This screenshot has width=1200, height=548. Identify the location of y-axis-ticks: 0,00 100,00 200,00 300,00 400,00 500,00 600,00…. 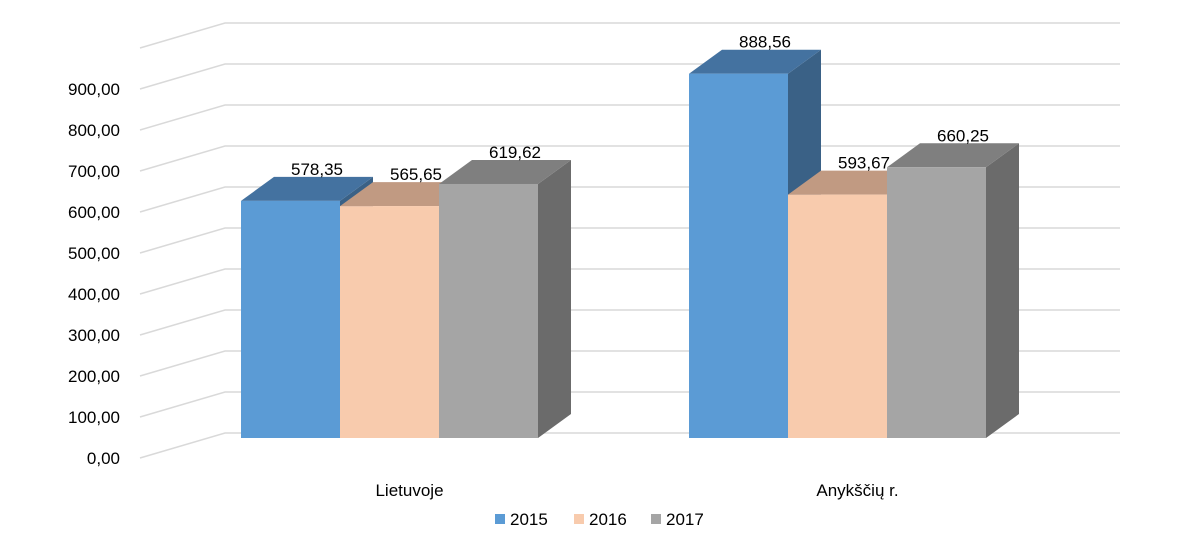
(94, 274).